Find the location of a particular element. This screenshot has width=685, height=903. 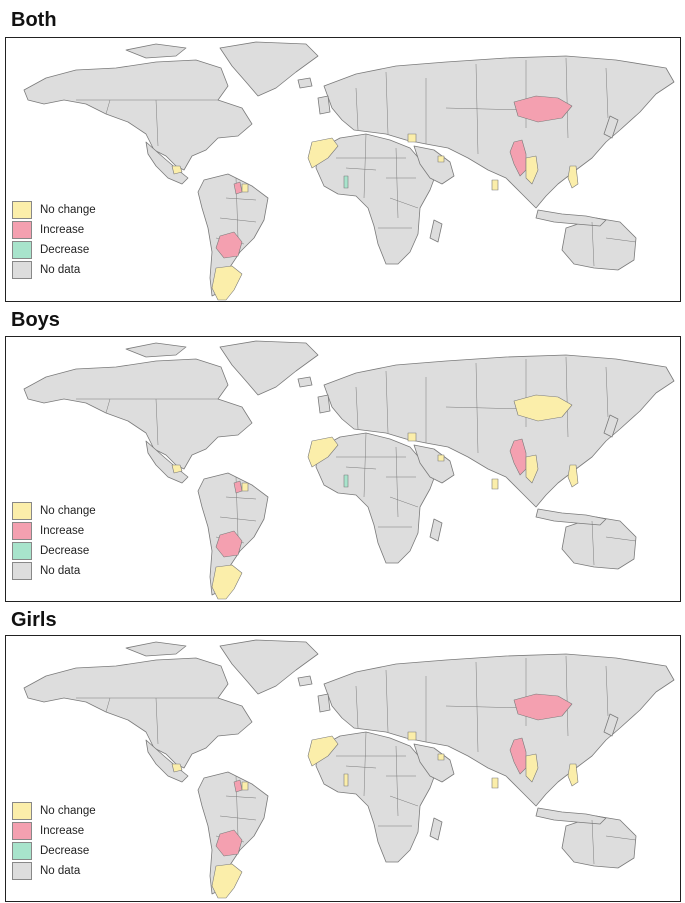

panel-title: Both is located at coordinates (34, 20).